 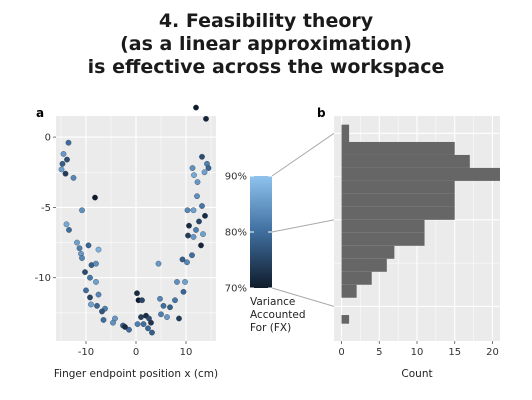 What do you see at coordinates (248, 233) in the screenshot?
I see `colorbar-ticks: 90% 80% 70%` at bounding box center [248, 233].